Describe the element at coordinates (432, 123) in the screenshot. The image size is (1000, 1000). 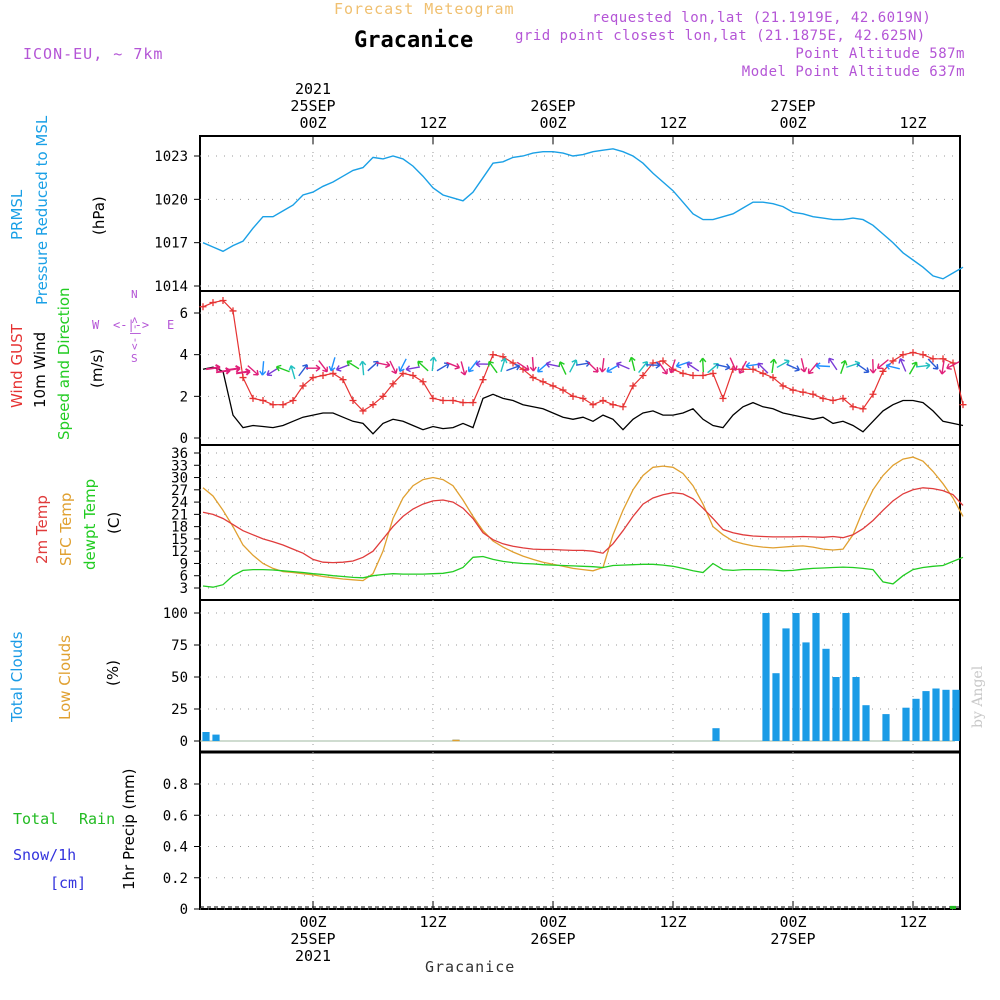
I see `time-label-top-1-0: 12Z` at that location.